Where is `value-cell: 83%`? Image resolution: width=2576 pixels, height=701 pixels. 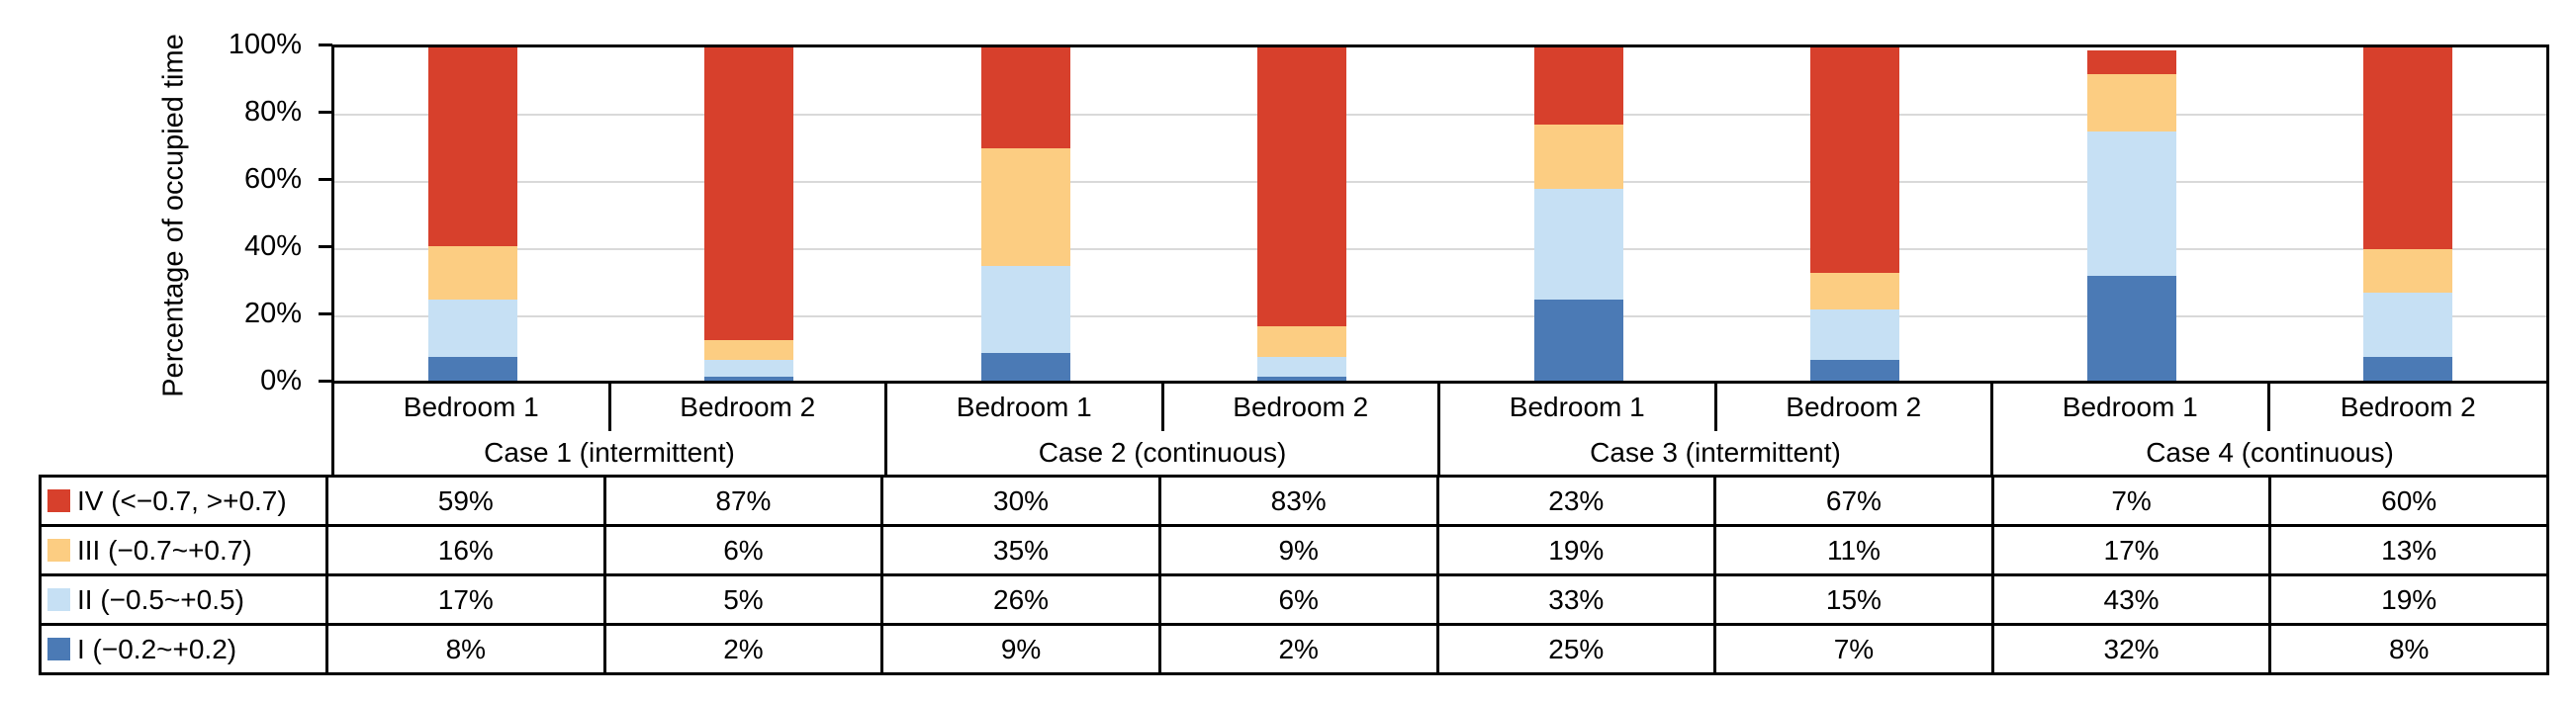
value-cell: 83% is located at coordinates (1298, 501).